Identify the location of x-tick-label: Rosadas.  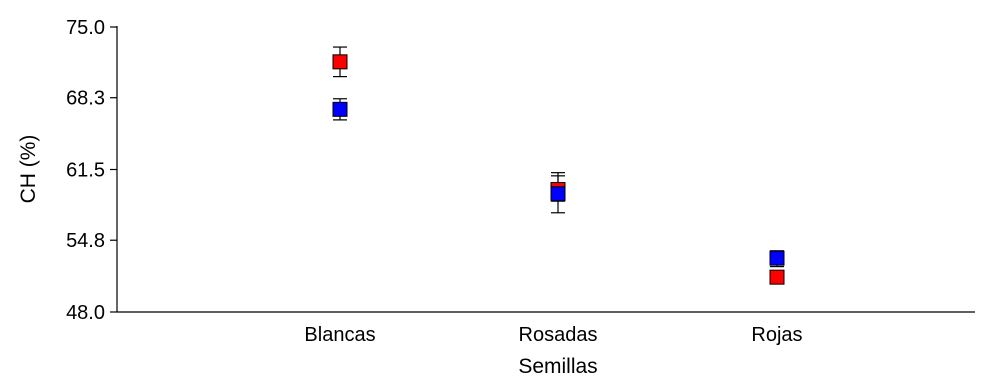
(558, 335).